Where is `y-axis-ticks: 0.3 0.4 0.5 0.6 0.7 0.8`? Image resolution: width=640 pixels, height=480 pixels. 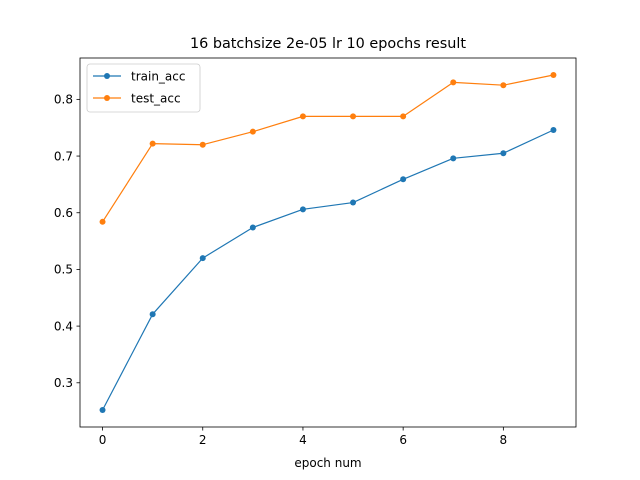 y-axis-ticks: 0.3 0.4 0.5 0.6 0.7 0.8 is located at coordinates (67, 241).